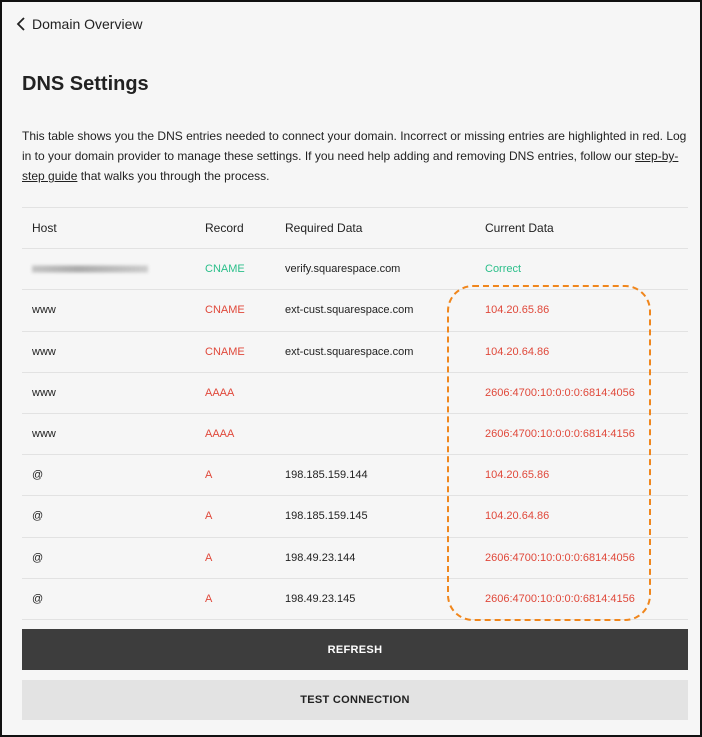 The width and height of the screenshot is (702, 737). Describe the element at coordinates (90, 269) in the screenshot. I see `redacted-host` at that location.